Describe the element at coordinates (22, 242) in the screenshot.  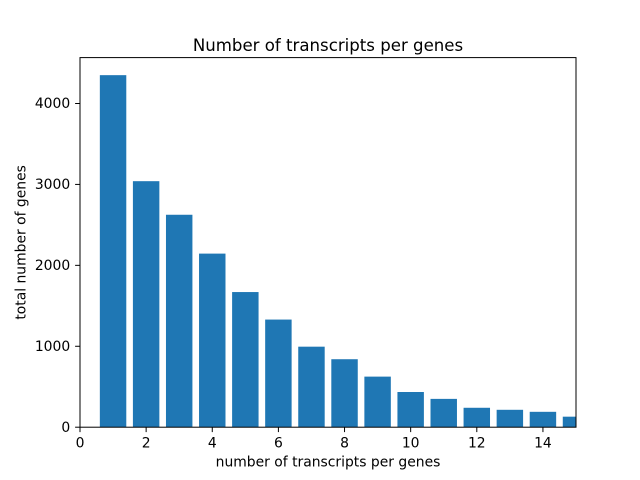
I see `y-axis-label: total number of genes` at that location.